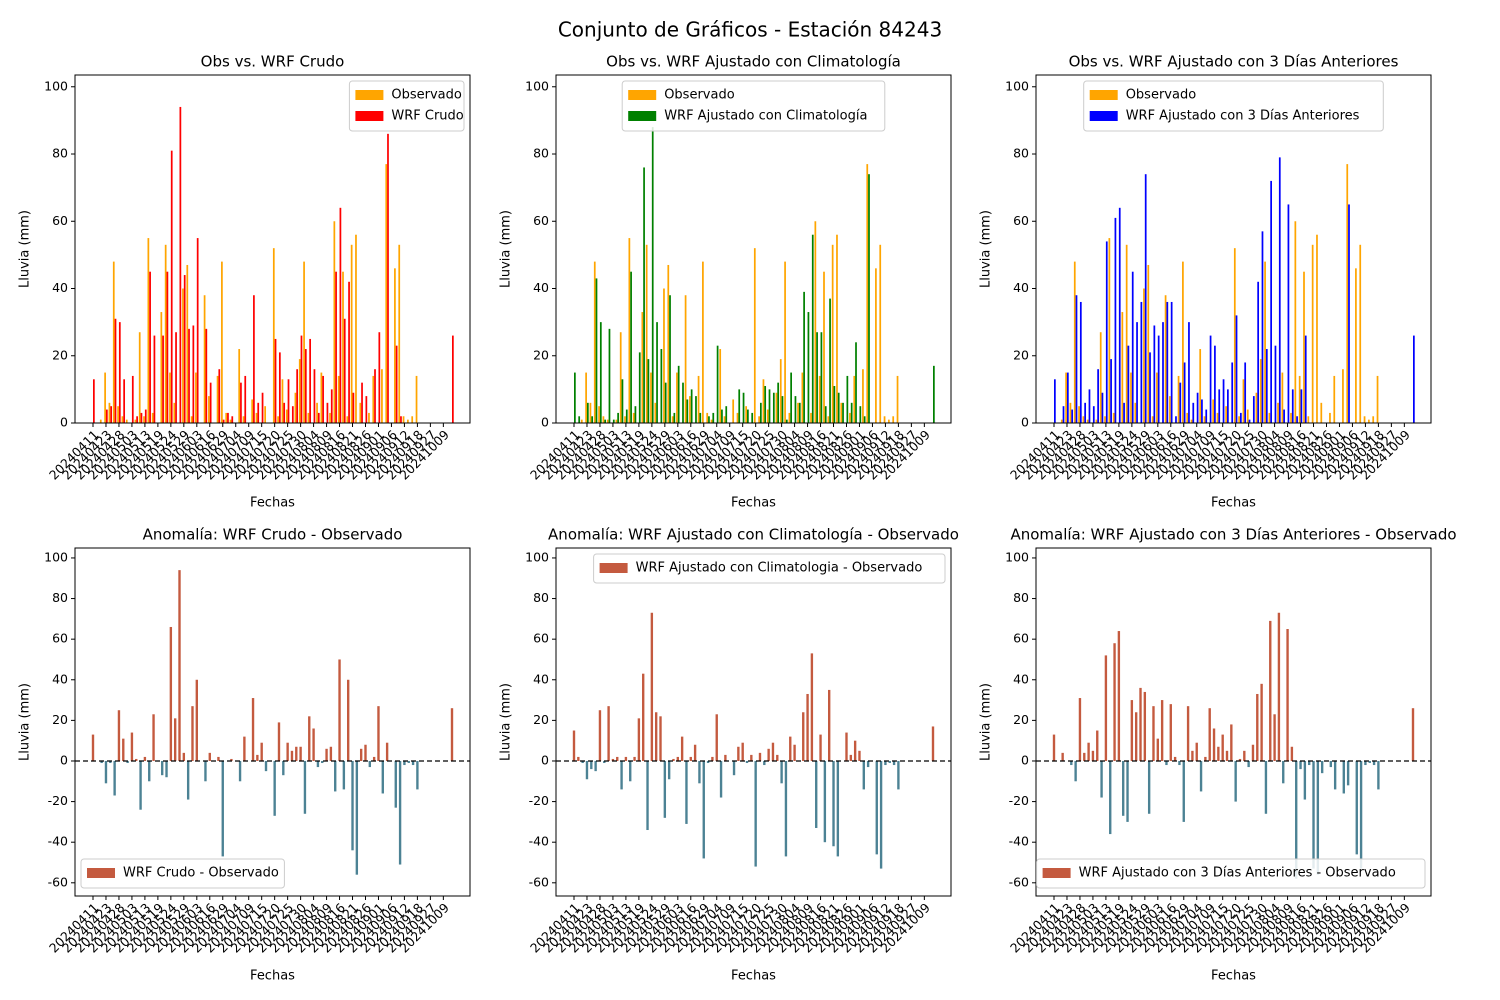 The width and height of the screenshot is (1500, 1000). Describe the element at coordinates (272, 976) in the screenshot. I see `x-axis-label: Fechas` at that location.